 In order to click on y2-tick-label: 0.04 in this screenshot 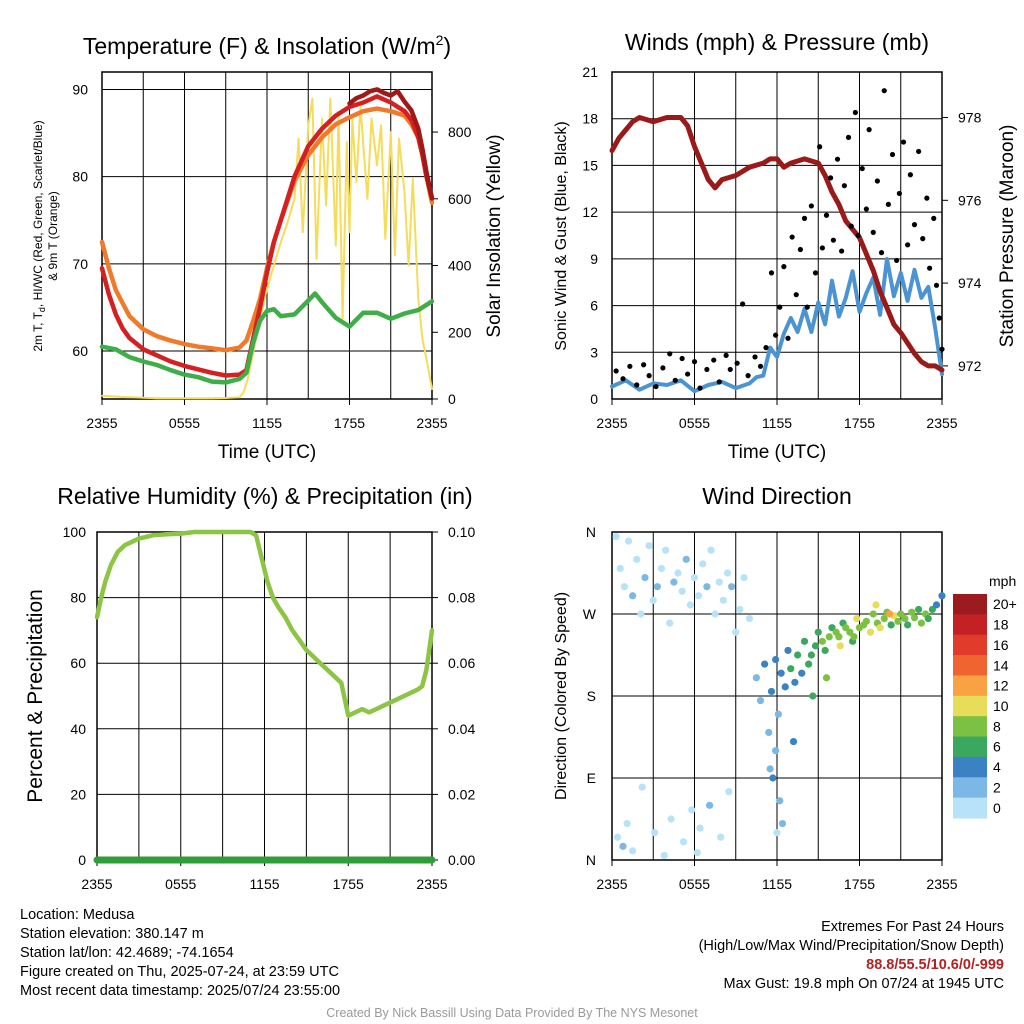, I will do `click(461, 729)`.